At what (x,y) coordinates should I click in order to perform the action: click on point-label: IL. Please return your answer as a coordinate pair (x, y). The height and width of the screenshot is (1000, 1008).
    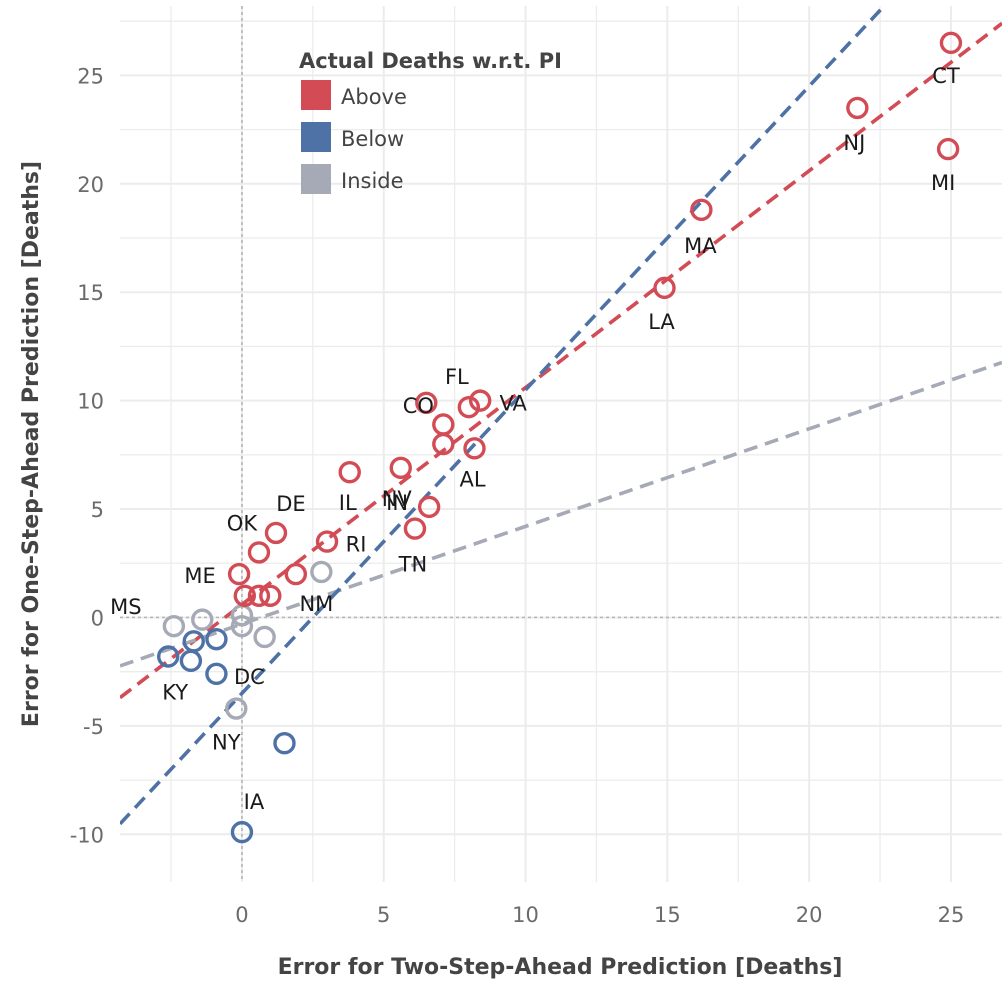
    Looking at the image, I should click on (348, 503).